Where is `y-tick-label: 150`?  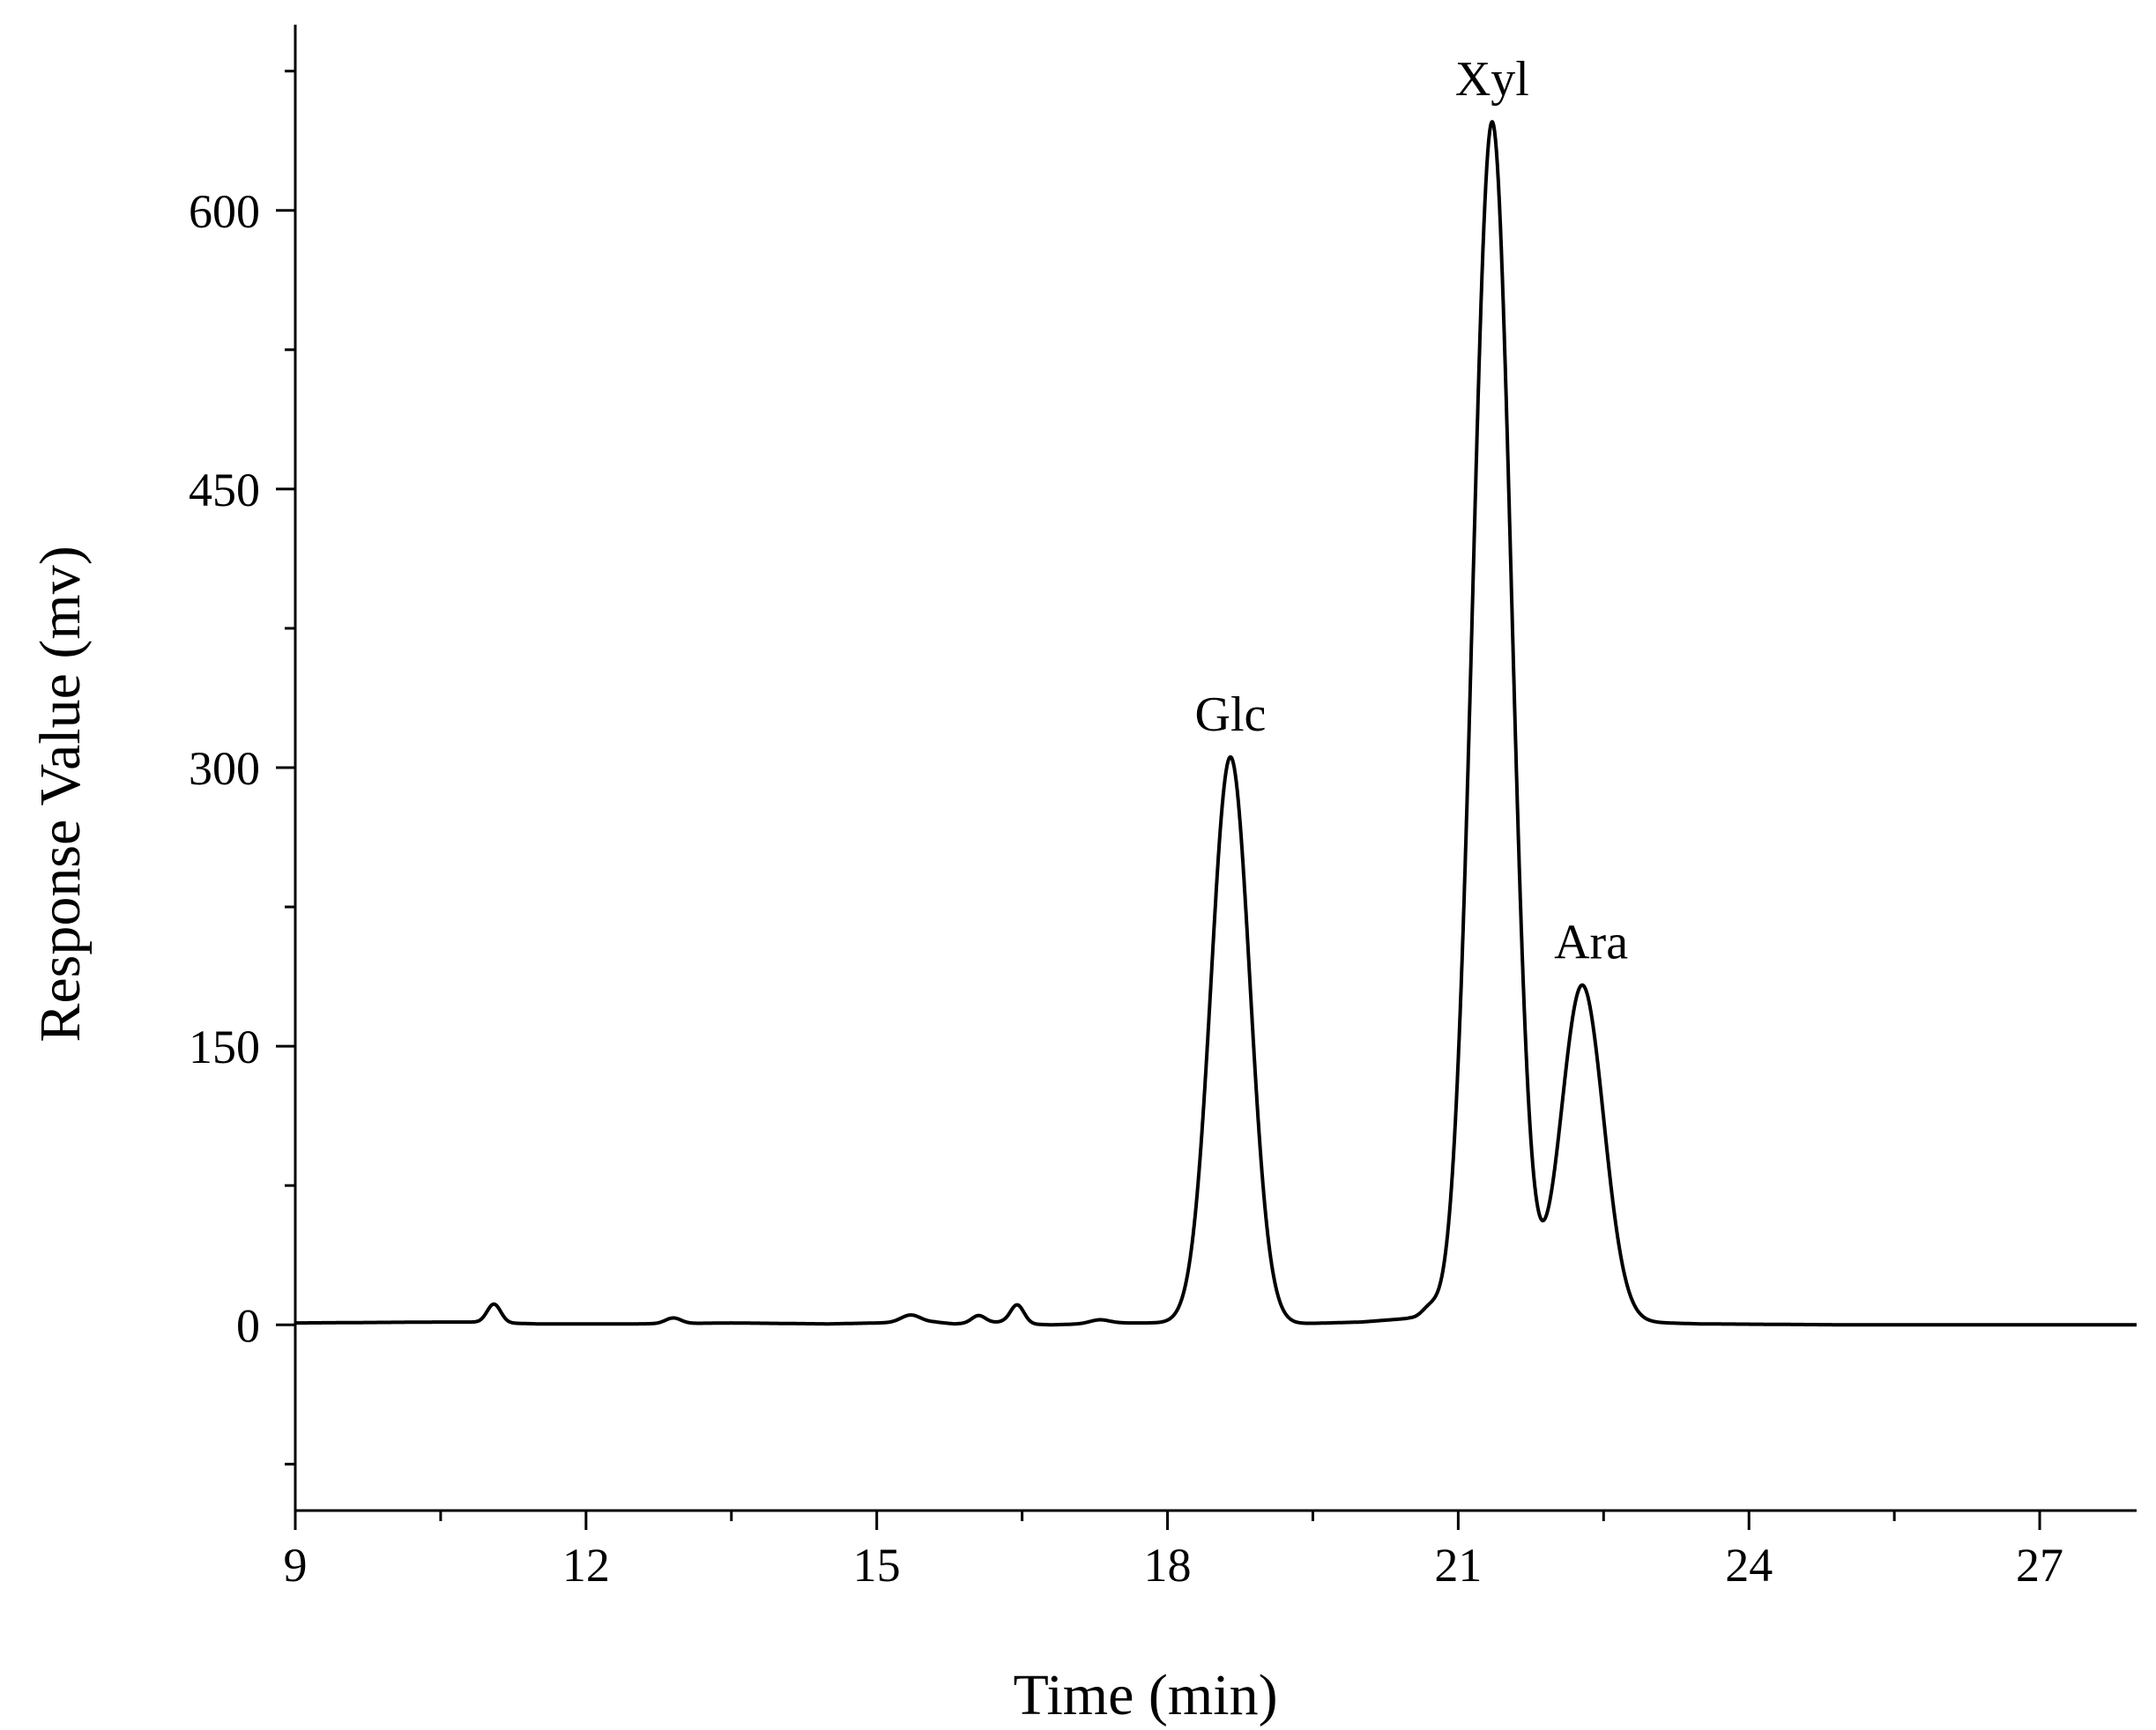 y-tick-label: 150 is located at coordinates (224, 1047).